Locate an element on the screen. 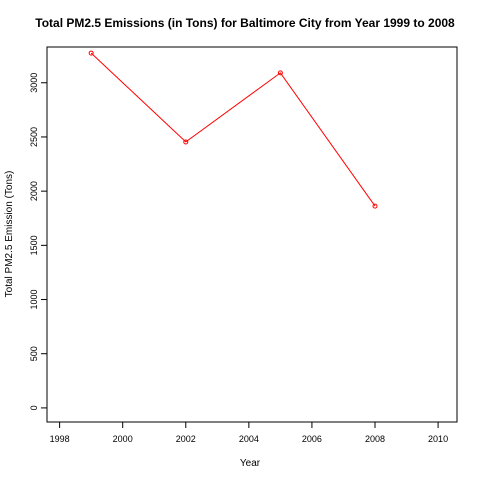  x-tick-label: 2004 is located at coordinates (249, 439).